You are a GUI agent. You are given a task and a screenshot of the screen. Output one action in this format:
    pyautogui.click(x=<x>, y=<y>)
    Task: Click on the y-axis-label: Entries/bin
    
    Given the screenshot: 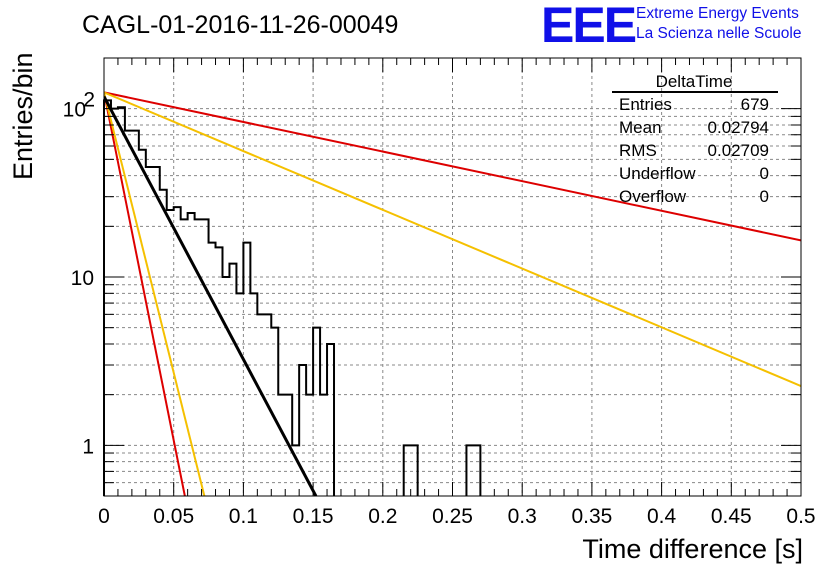 What is the action you would take?
    pyautogui.click(x=23, y=116)
    